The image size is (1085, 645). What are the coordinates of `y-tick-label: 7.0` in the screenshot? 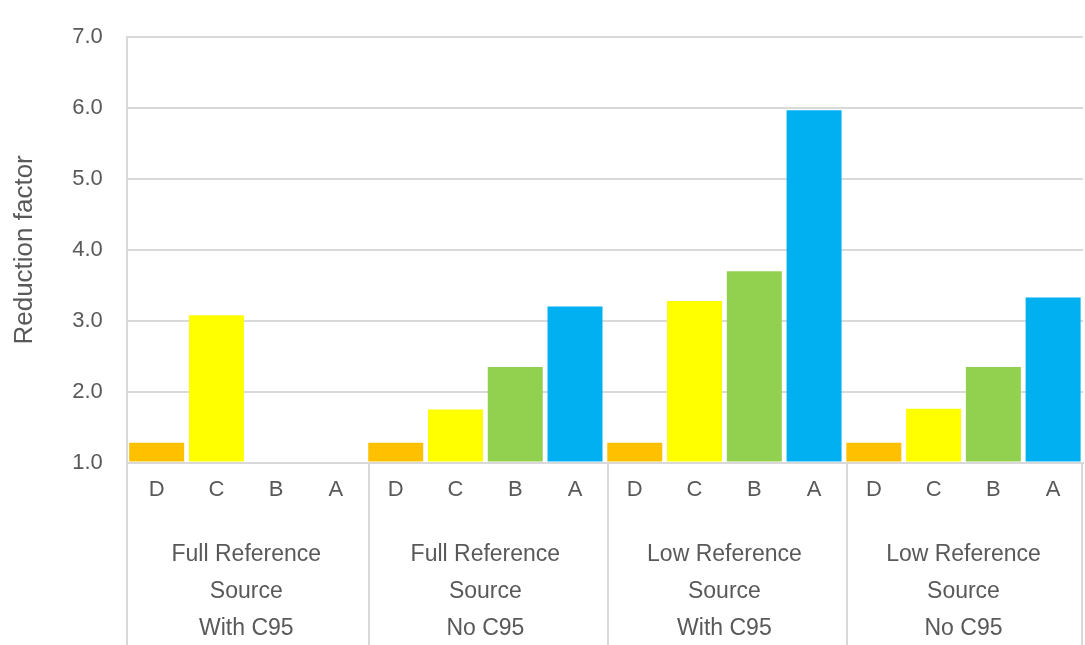 It's located at (87, 36).